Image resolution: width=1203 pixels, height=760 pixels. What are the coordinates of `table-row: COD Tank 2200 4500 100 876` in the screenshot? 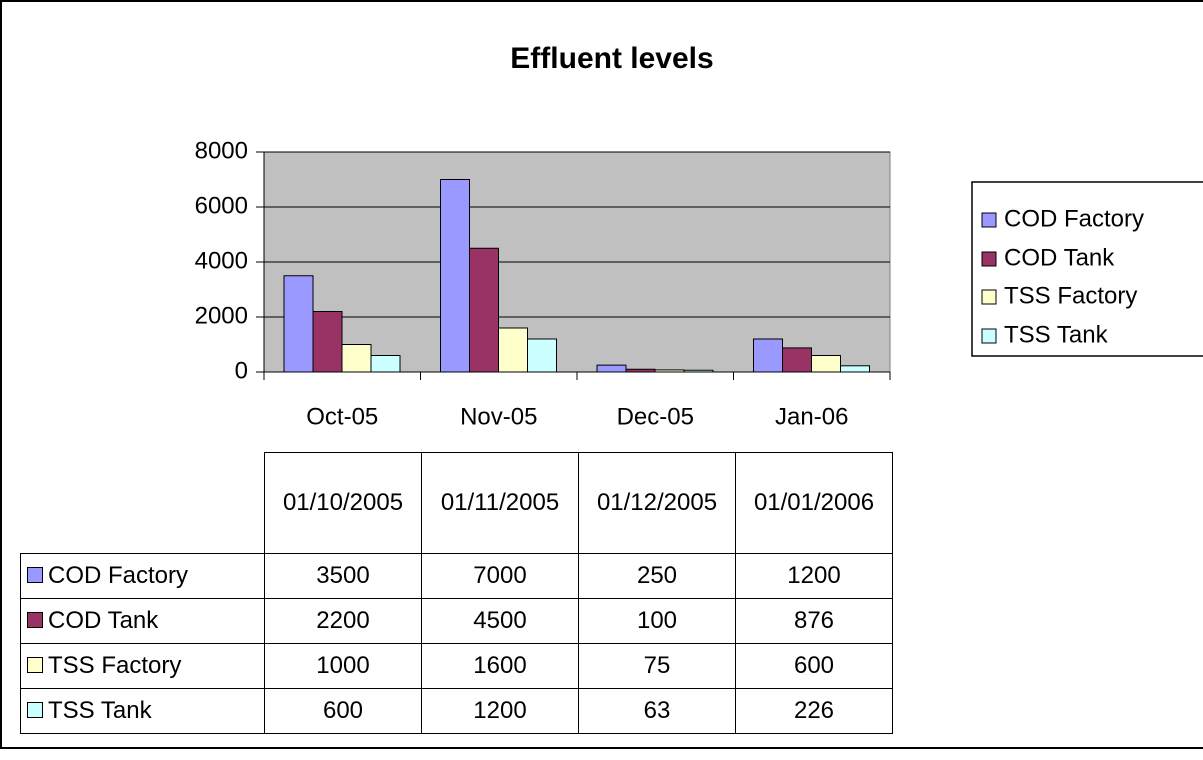 It's located at (456, 621).